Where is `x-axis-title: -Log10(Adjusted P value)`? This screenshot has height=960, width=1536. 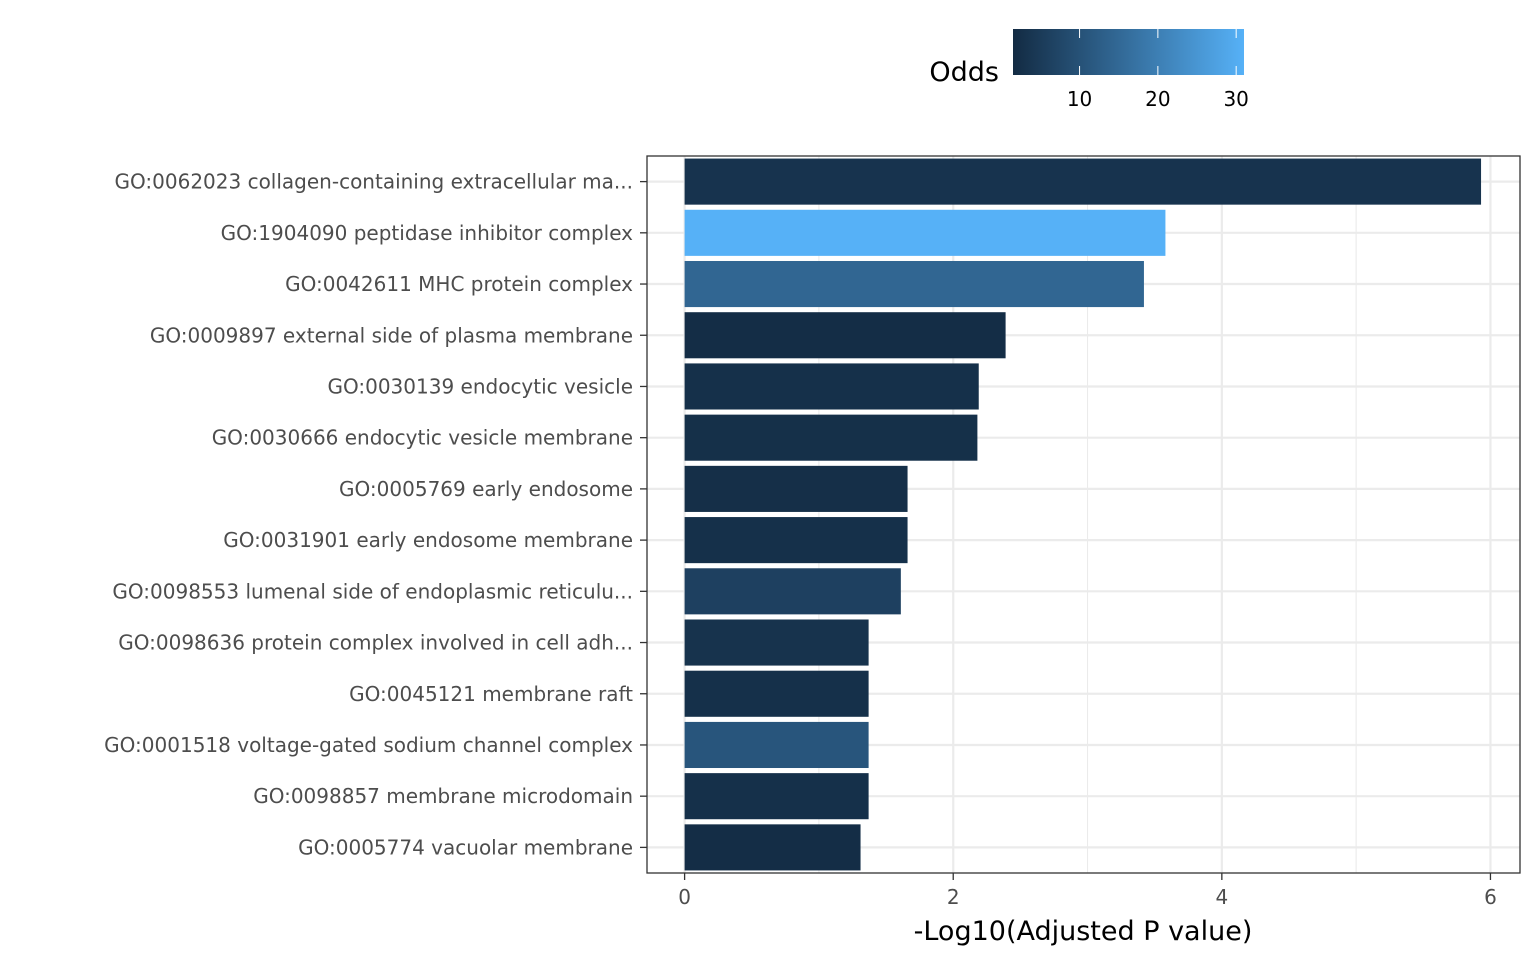
x-axis-title: -Log10(Adjusted P value) is located at coordinates (1083, 931).